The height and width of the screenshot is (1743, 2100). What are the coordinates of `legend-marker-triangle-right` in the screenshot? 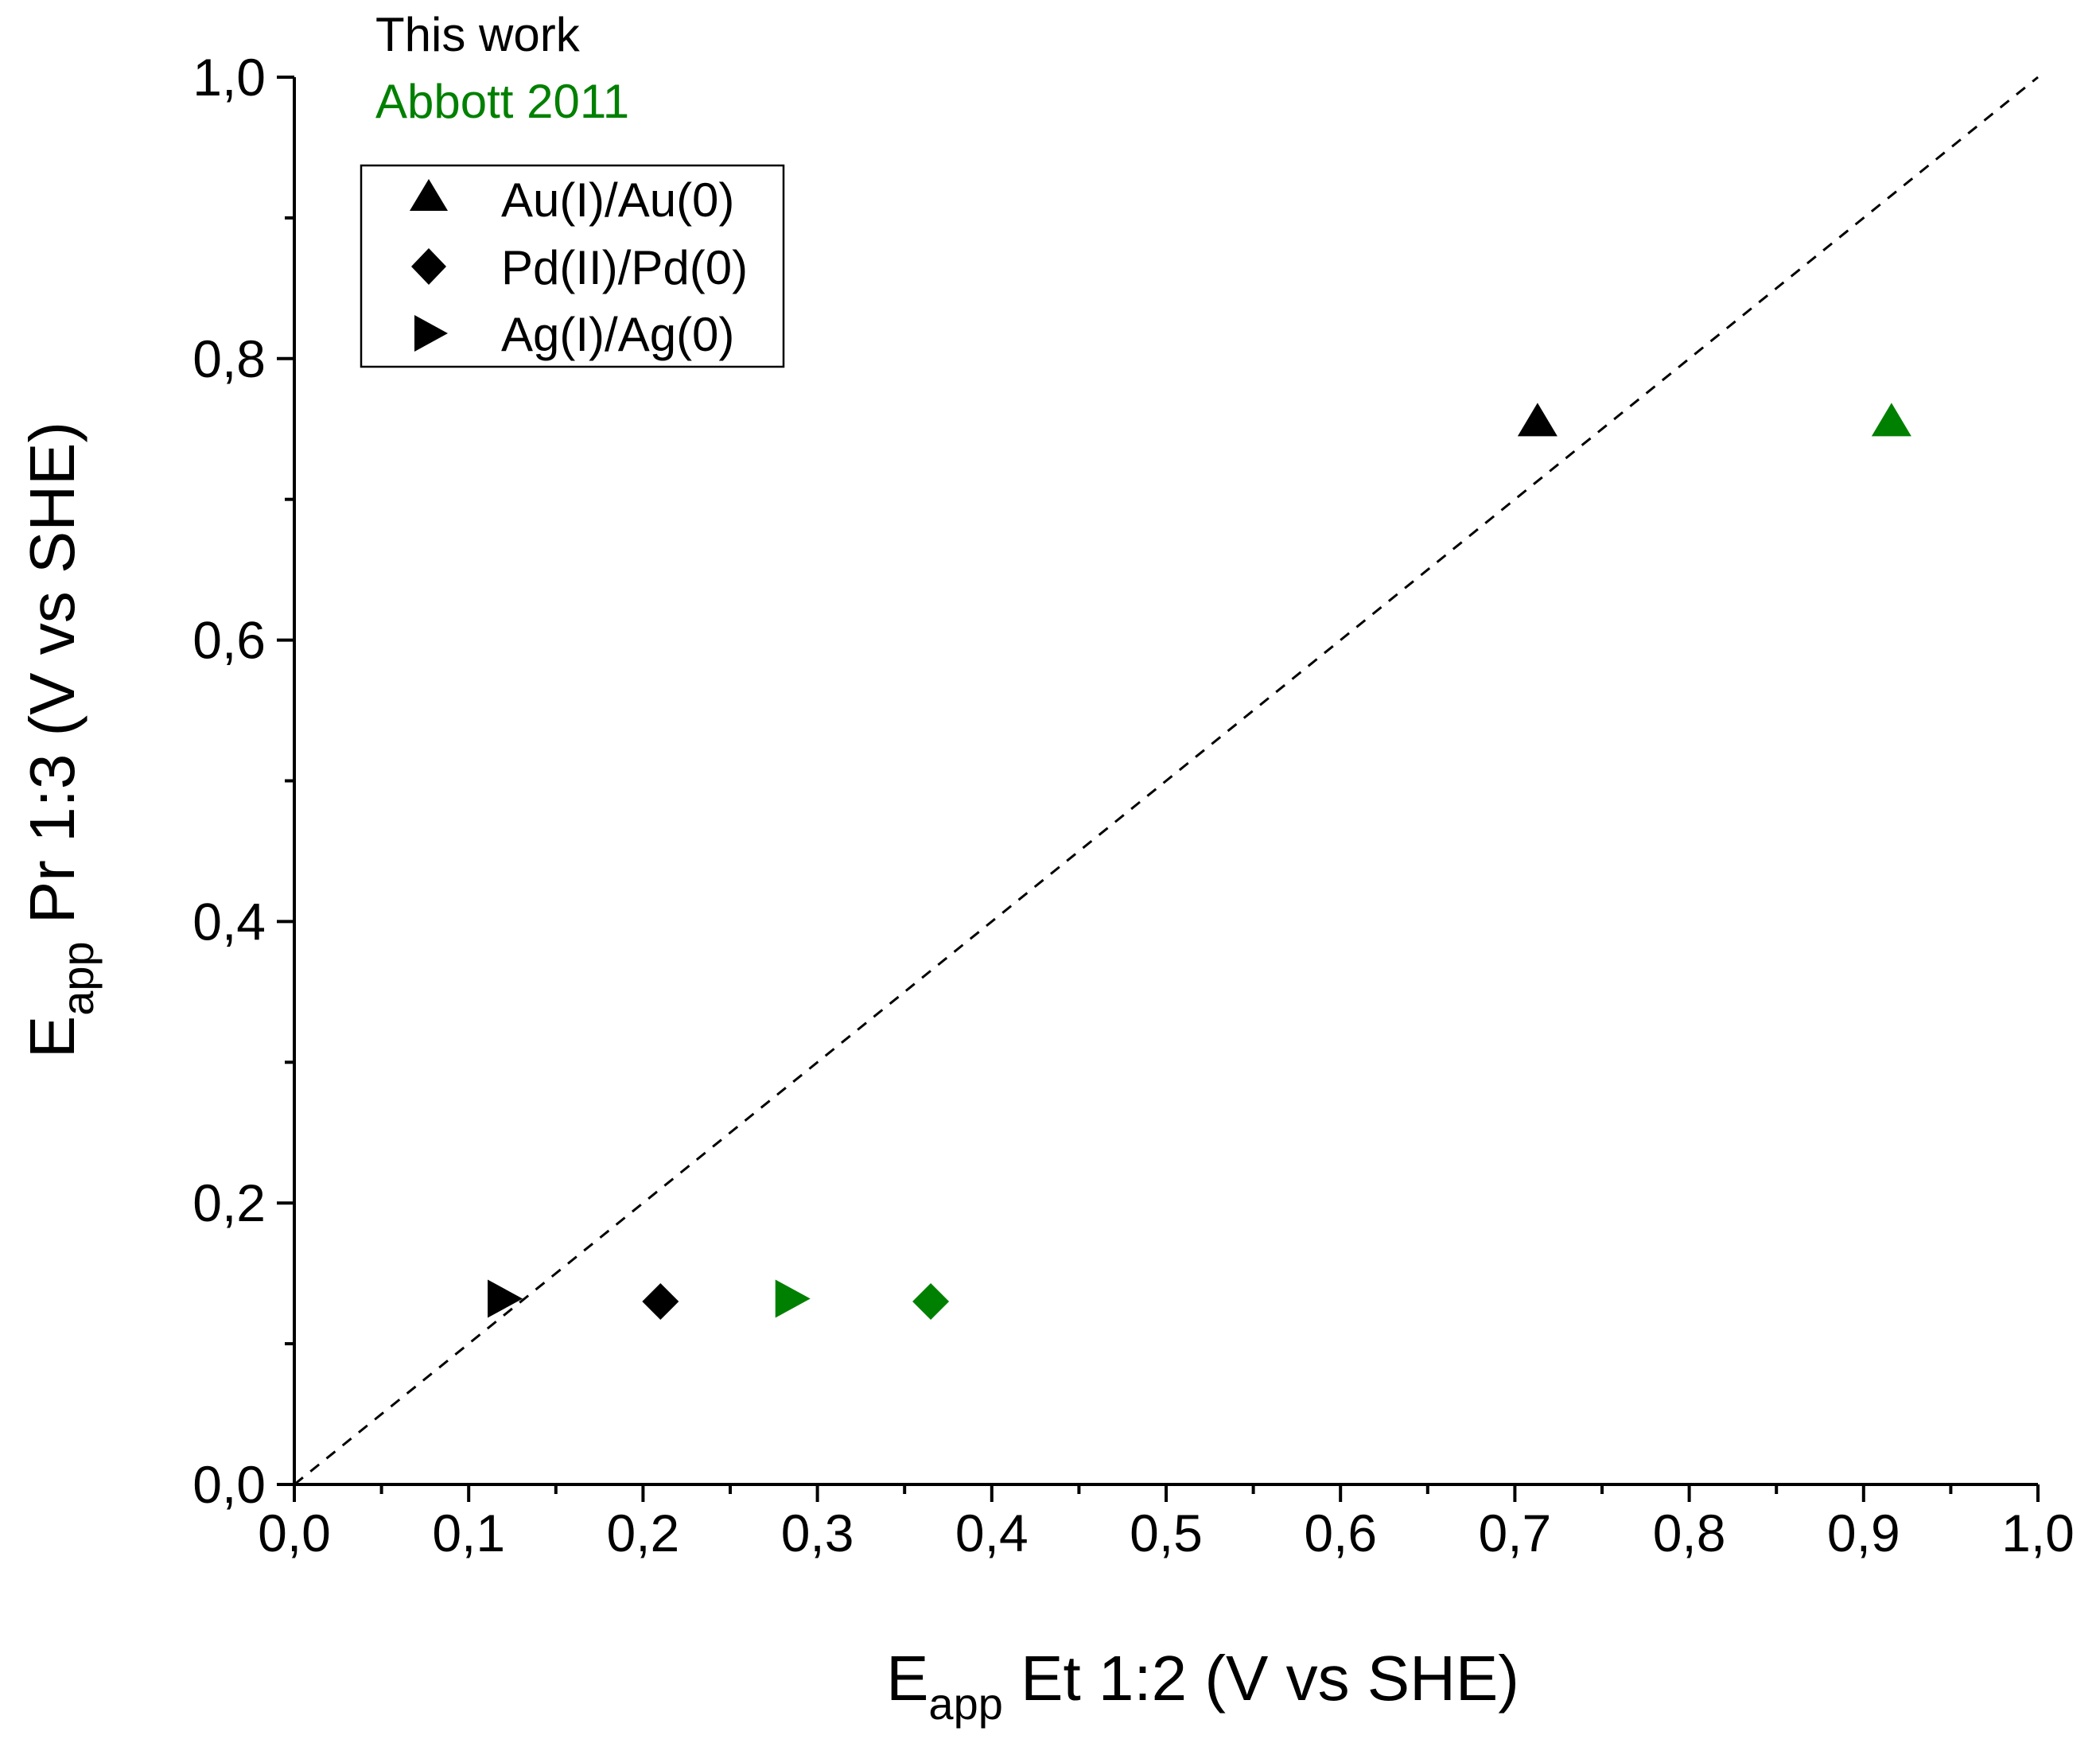 It's located at (431, 334).